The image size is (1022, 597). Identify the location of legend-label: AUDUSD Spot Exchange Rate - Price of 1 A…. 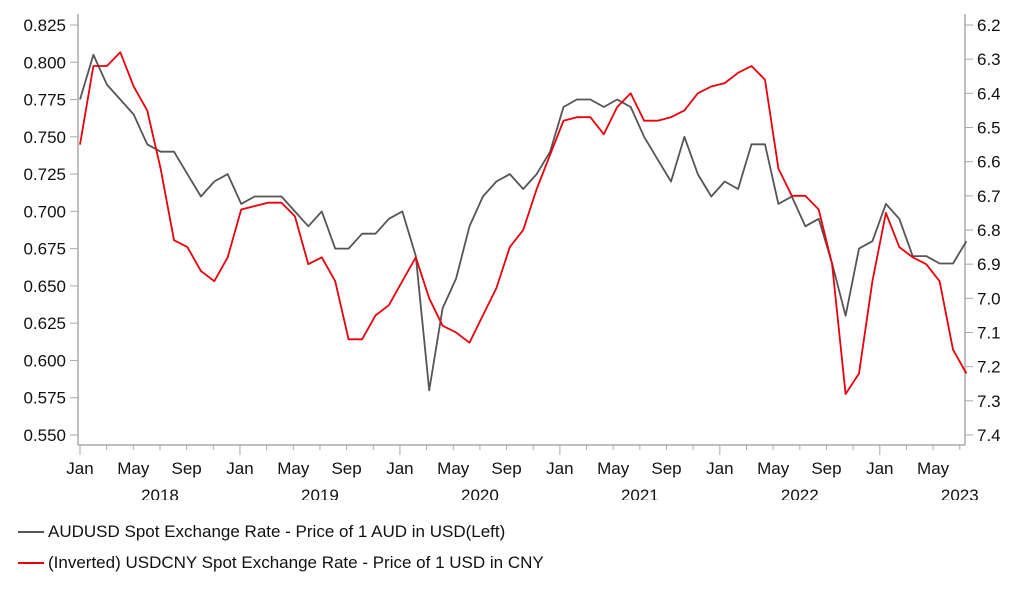
(277, 531).